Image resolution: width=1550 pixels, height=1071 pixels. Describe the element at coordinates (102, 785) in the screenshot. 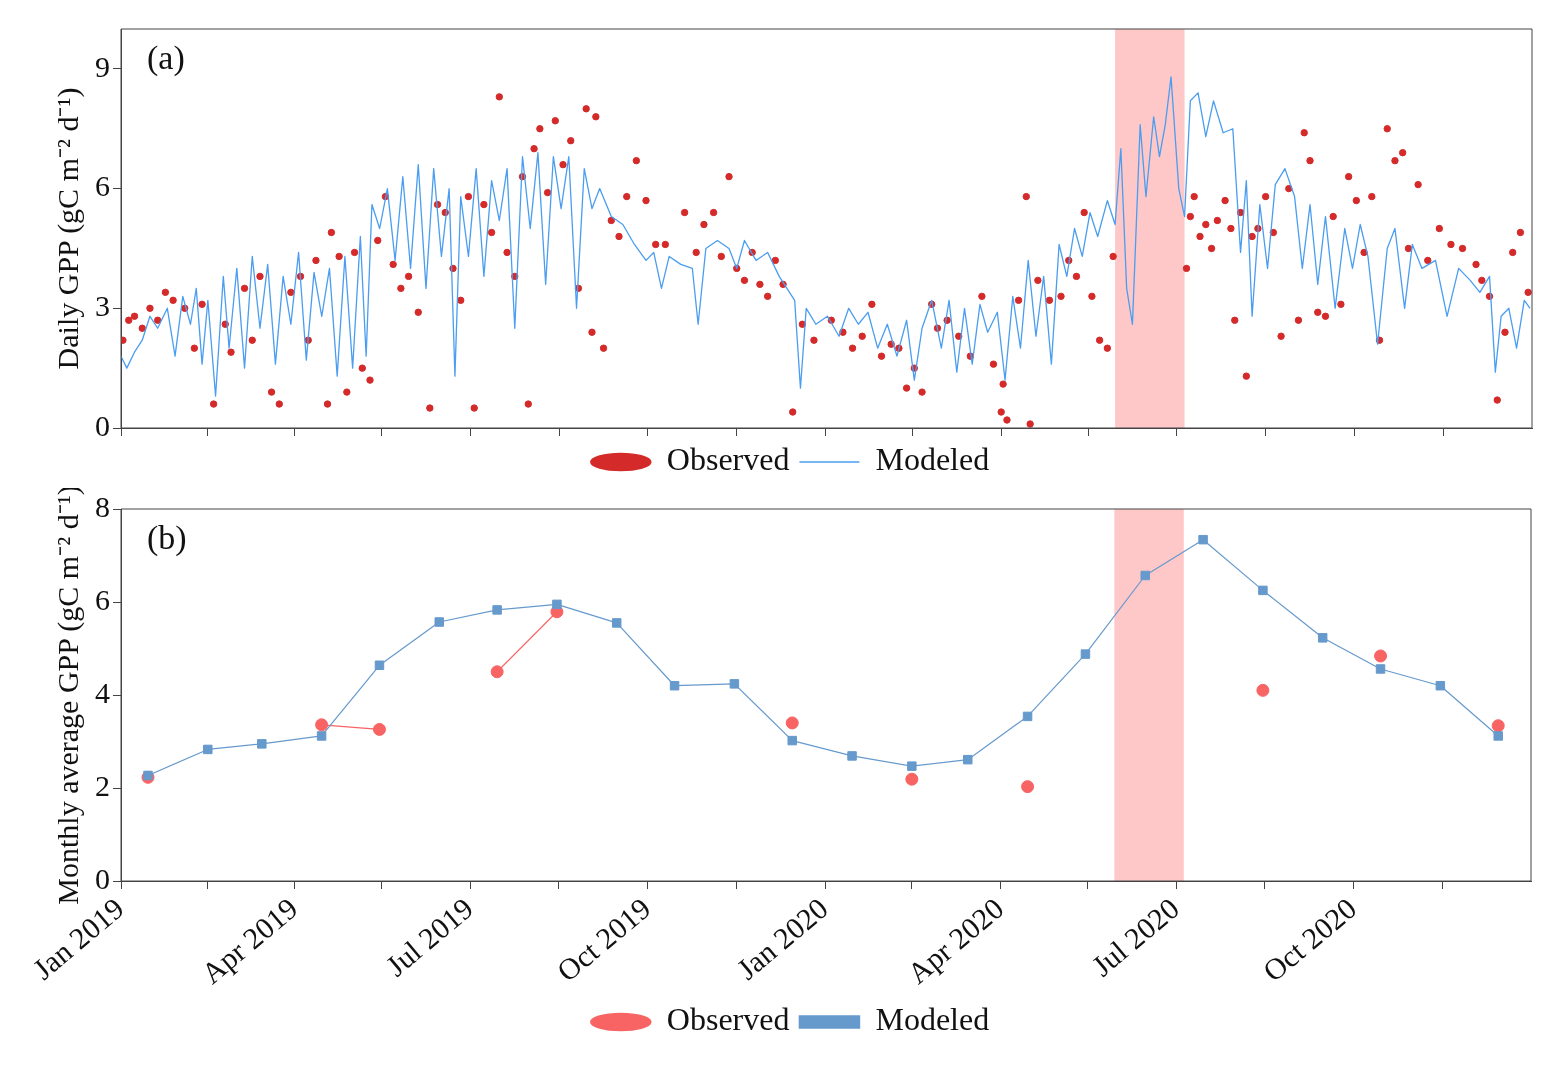

I see `y-tick-label: 2` at that location.